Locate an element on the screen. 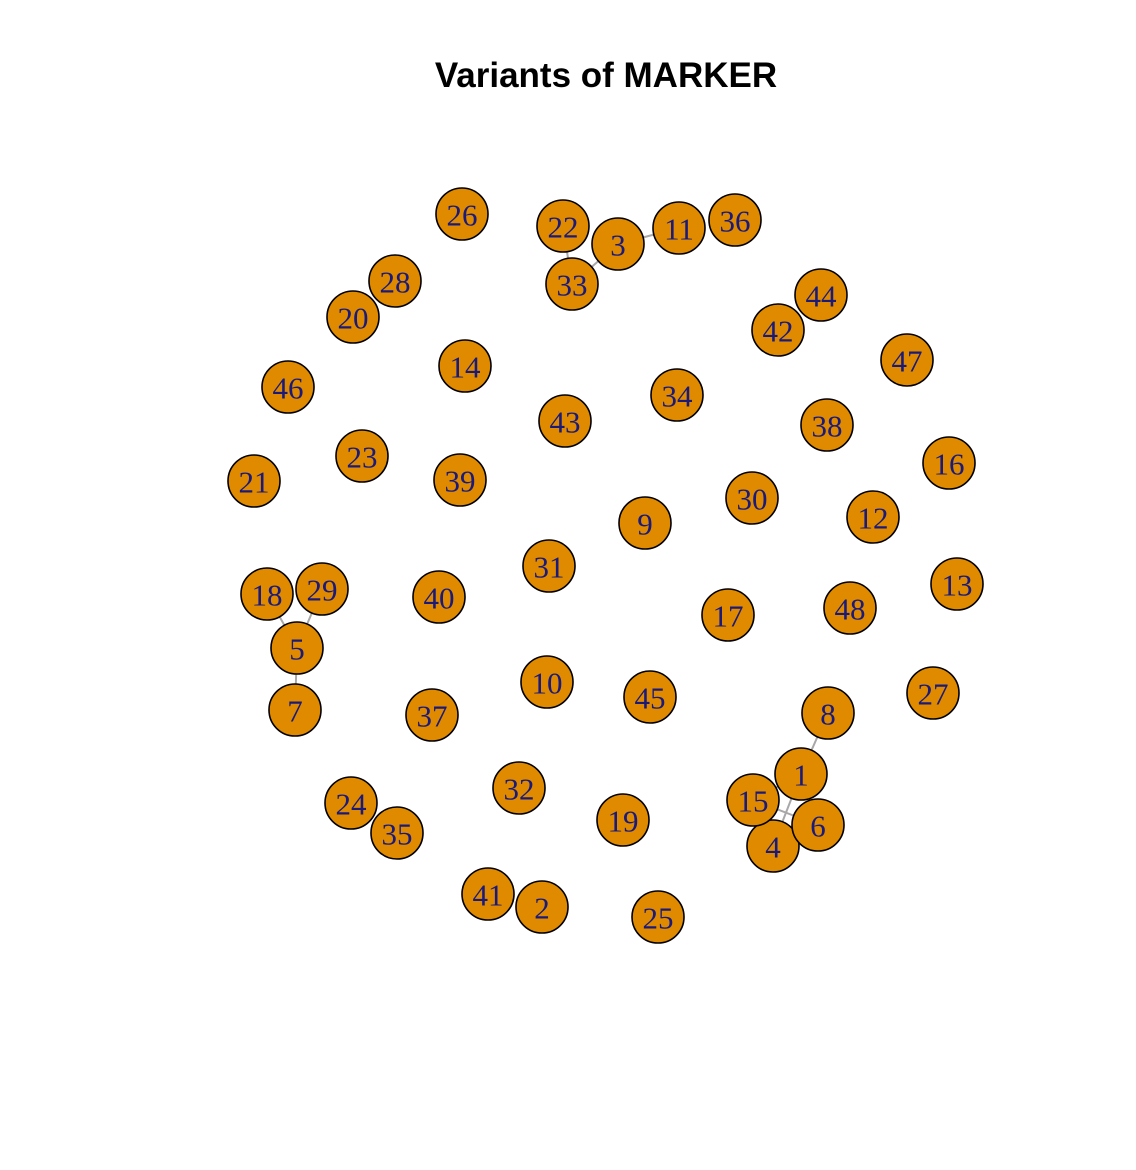 The height and width of the screenshot is (1170, 1136). node-37: 37 is located at coordinates (432, 715).